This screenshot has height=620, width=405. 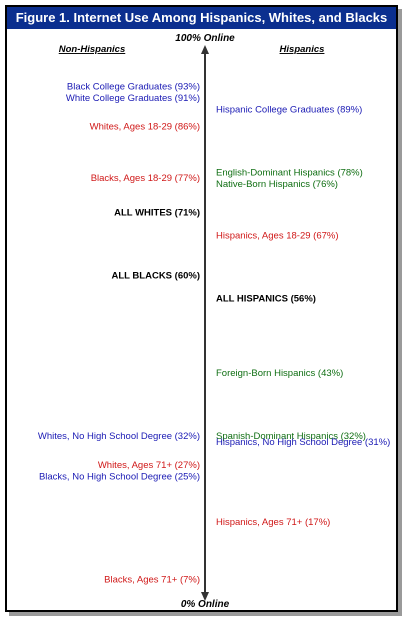 I want to click on data-label-left: ALL BLACKS (60%), so click(x=156, y=276).